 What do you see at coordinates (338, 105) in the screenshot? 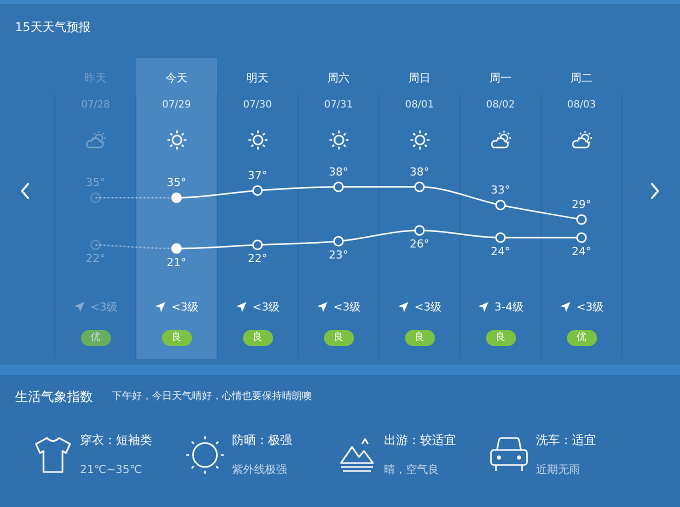
I see `text: 07/31` at bounding box center [338, 105].